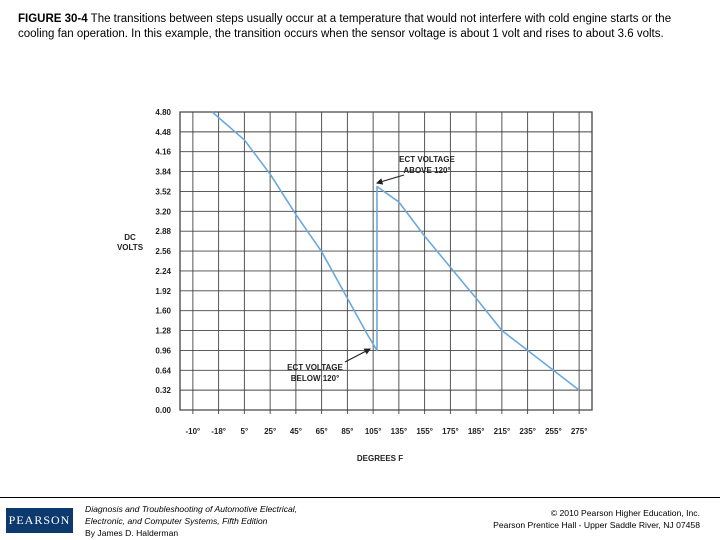 The image size is (720, 540). I want to click on y-tick-label: 2.88, so click(163, 231).